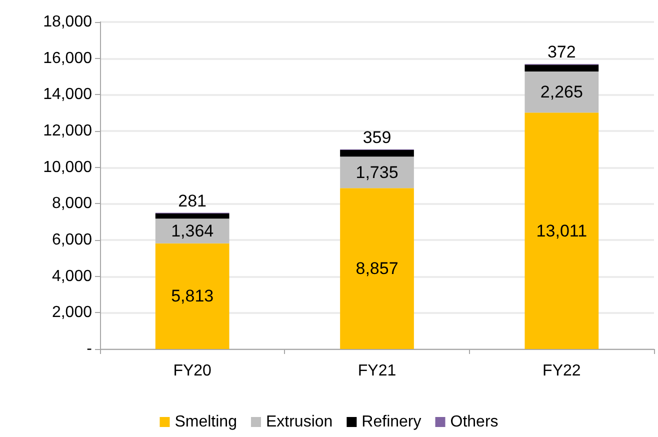 This screenshot has width=658, height=437. Describe the element at coordinates (561, 371) in the screenshot. I see `x-tick-label: FY22` at that location.